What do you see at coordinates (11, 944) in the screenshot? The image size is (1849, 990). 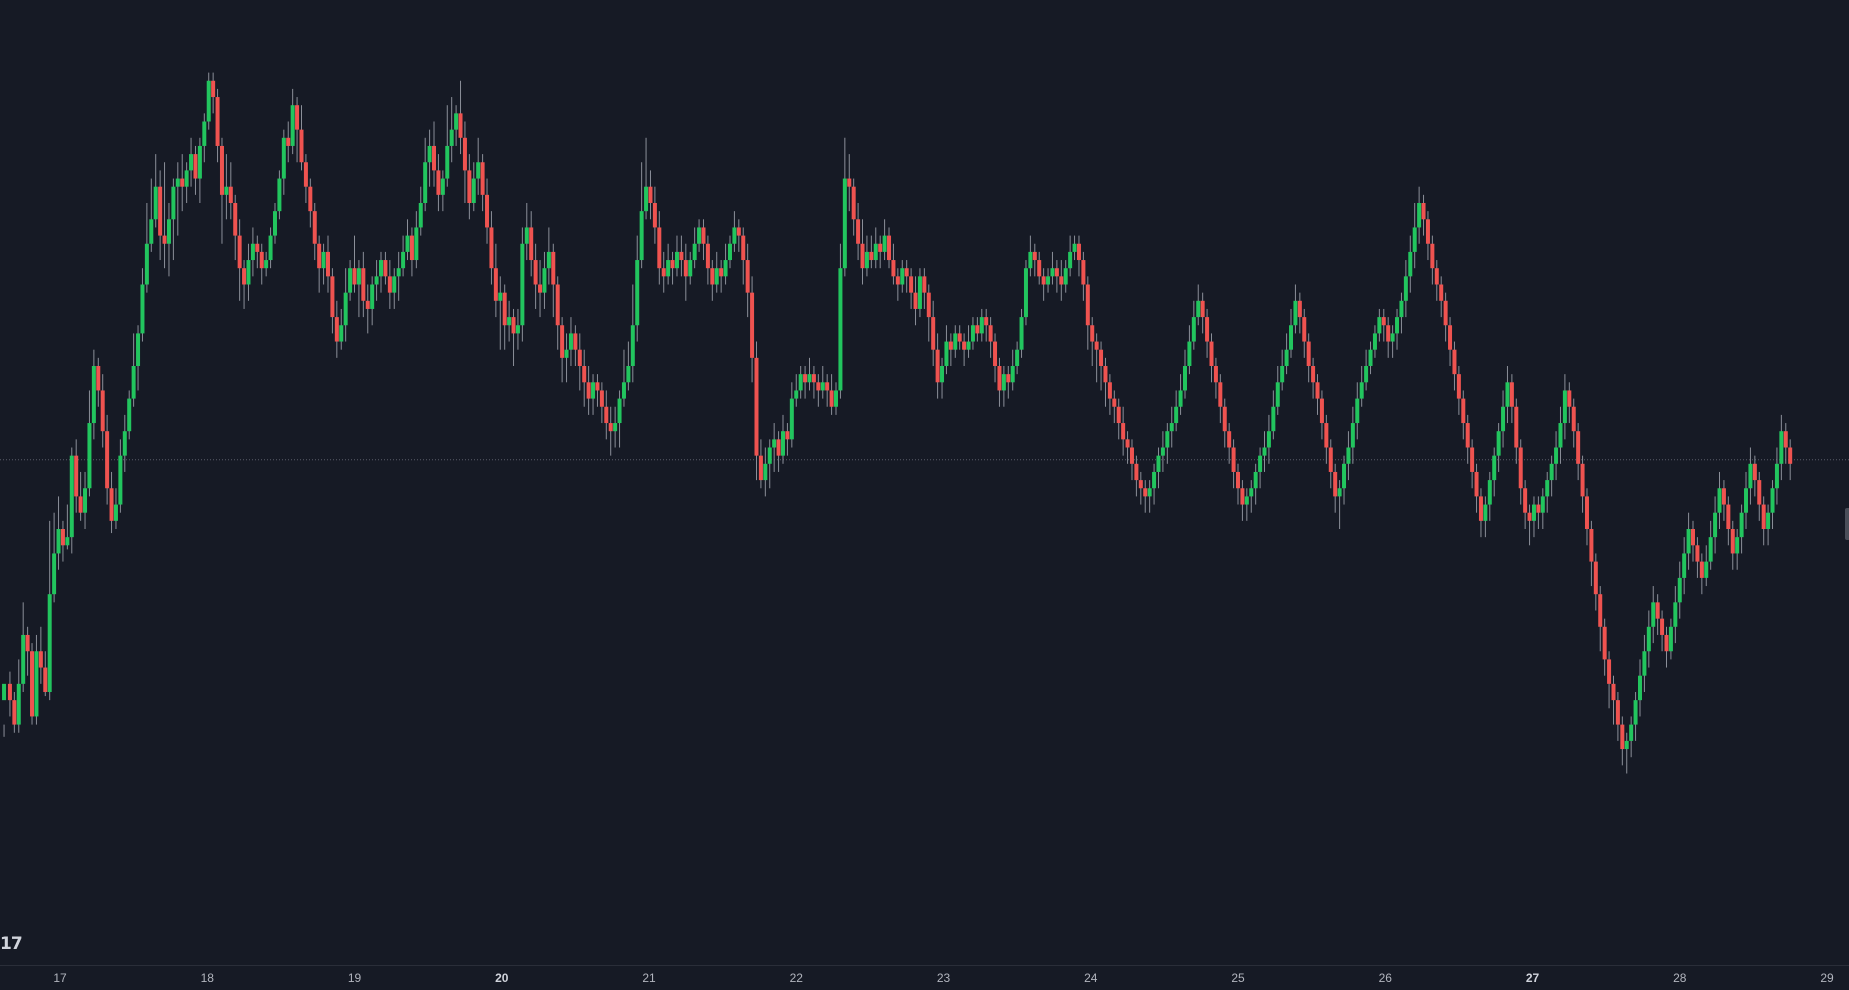 I see `tradingview-logo: 17` at bounding box center [11, 944].